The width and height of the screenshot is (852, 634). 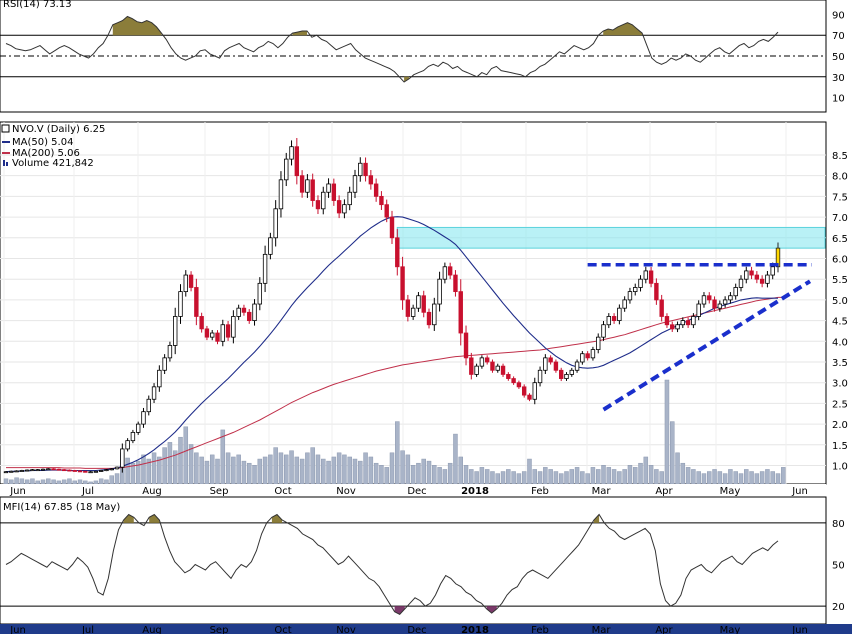 I want to click on price-tick-label: 4.0, so click(x=840, y=342).